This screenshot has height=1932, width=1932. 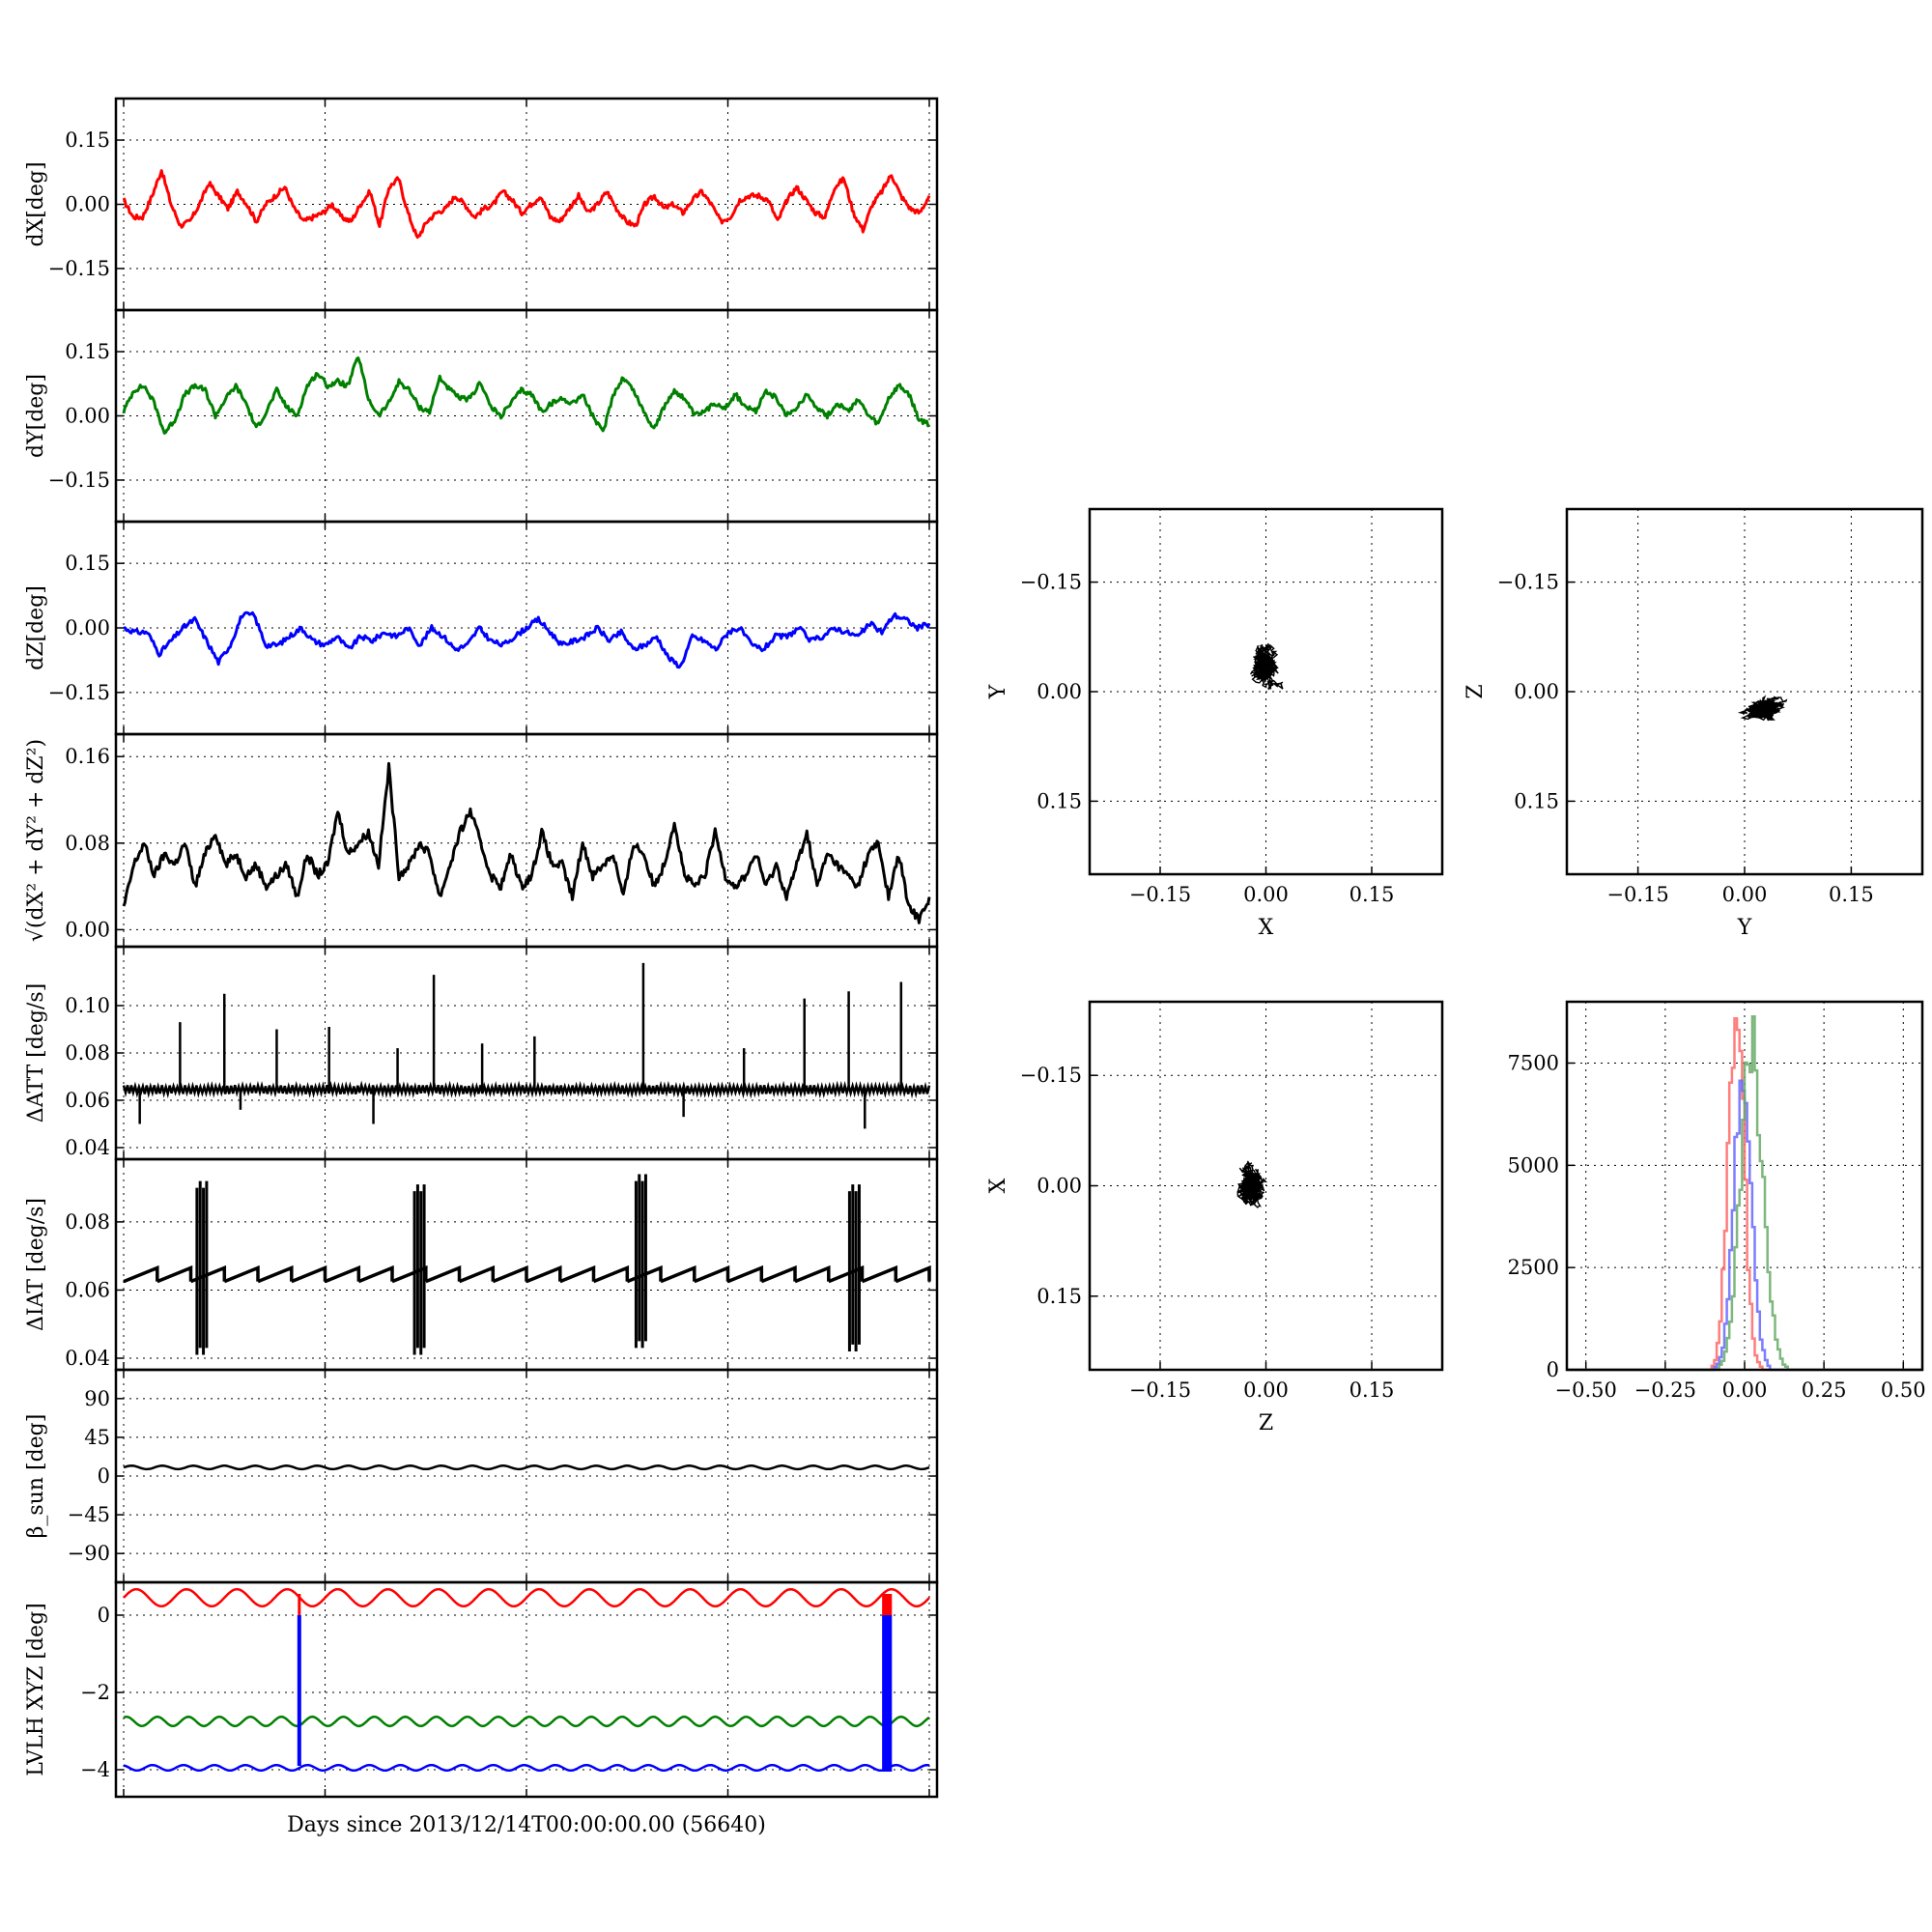 What do you see at coordinates (1266, 928) in the screenshot?
I see `x-axis-label: X` at bounding box center [1266, 928].